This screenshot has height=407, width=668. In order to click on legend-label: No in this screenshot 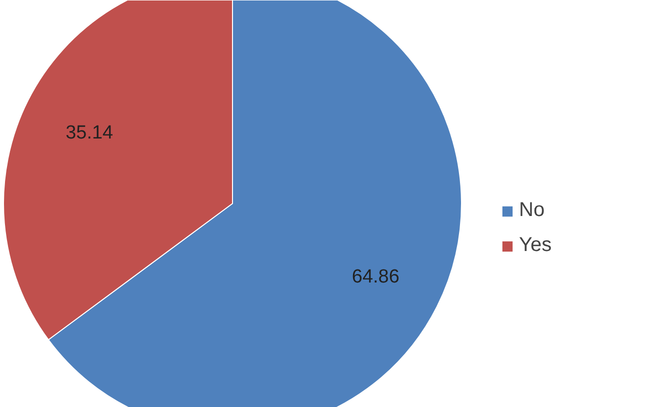, I will do `click(532, 210)`.